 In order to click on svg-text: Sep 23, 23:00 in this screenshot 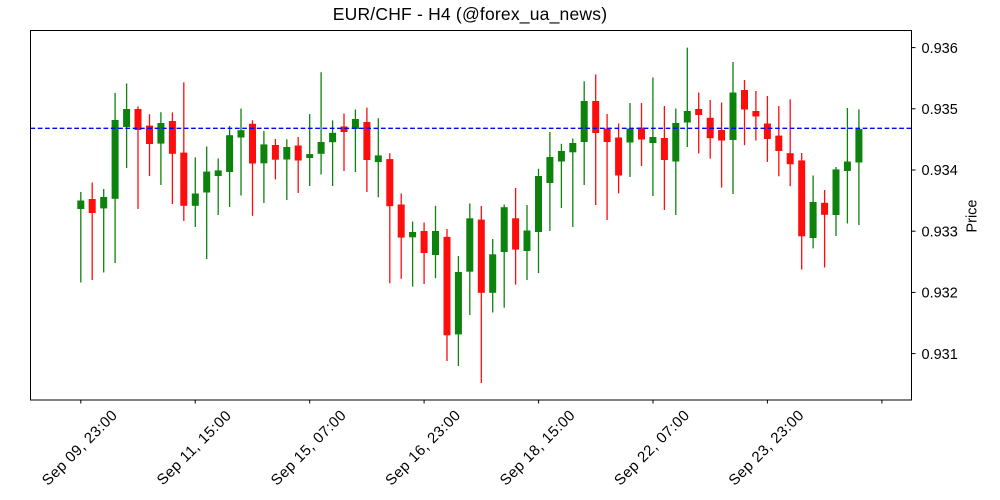, I will do `click(766, 448)`.